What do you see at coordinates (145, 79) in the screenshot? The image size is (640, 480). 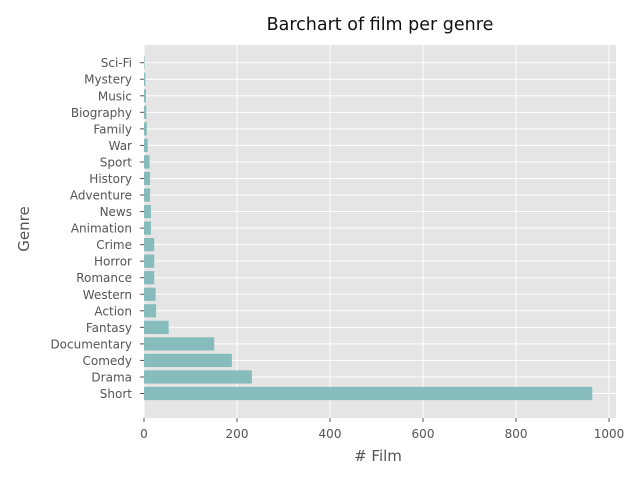 I see `bar-mystery` at bounding box center [145, 79].